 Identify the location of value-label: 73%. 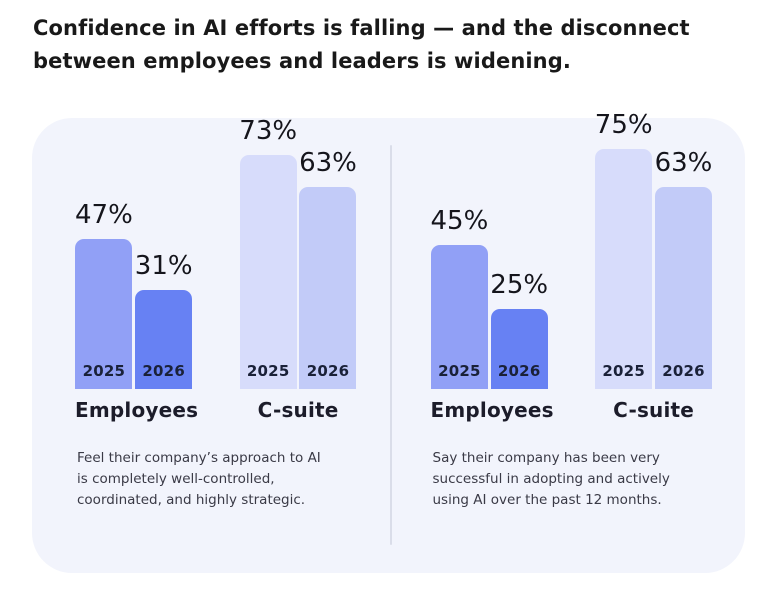
(268, 131).